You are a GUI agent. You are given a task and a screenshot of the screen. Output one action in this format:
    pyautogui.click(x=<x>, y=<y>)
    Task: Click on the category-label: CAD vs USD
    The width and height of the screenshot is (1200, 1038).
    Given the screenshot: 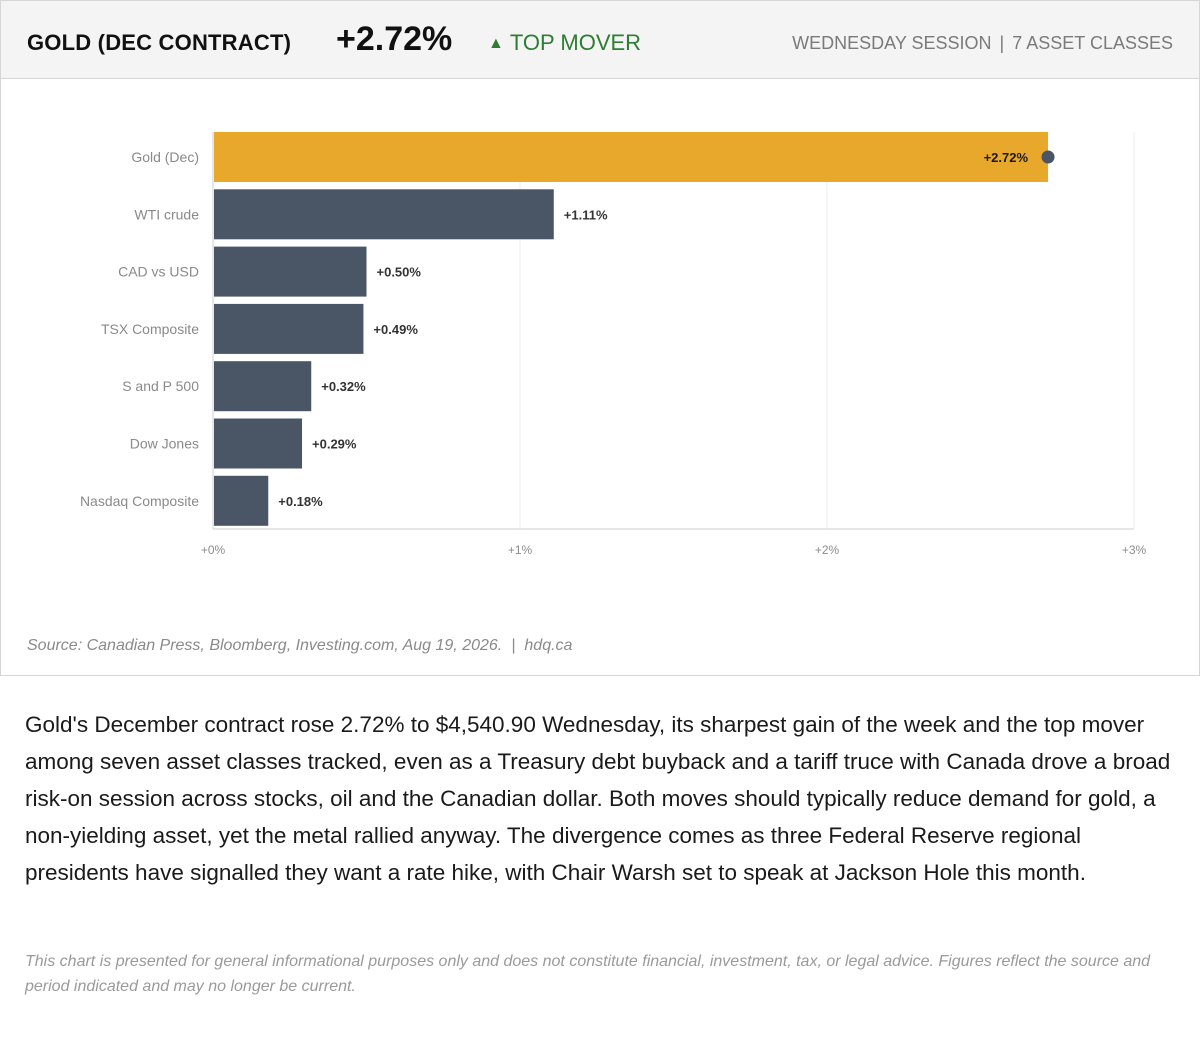 What is the action you would take?
    pyautogui.click(x=158, y=272)
    